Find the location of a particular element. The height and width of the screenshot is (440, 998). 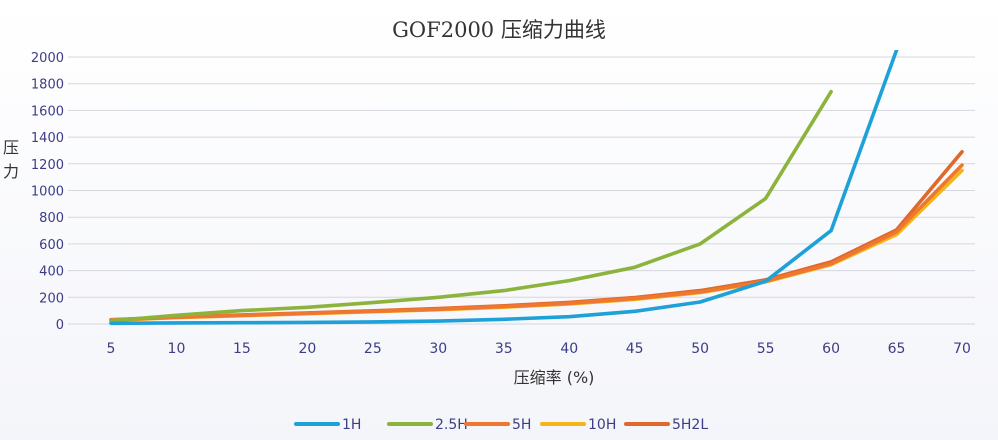

y-tick-label-1400: 1400 is located at coordinates (47, 138).